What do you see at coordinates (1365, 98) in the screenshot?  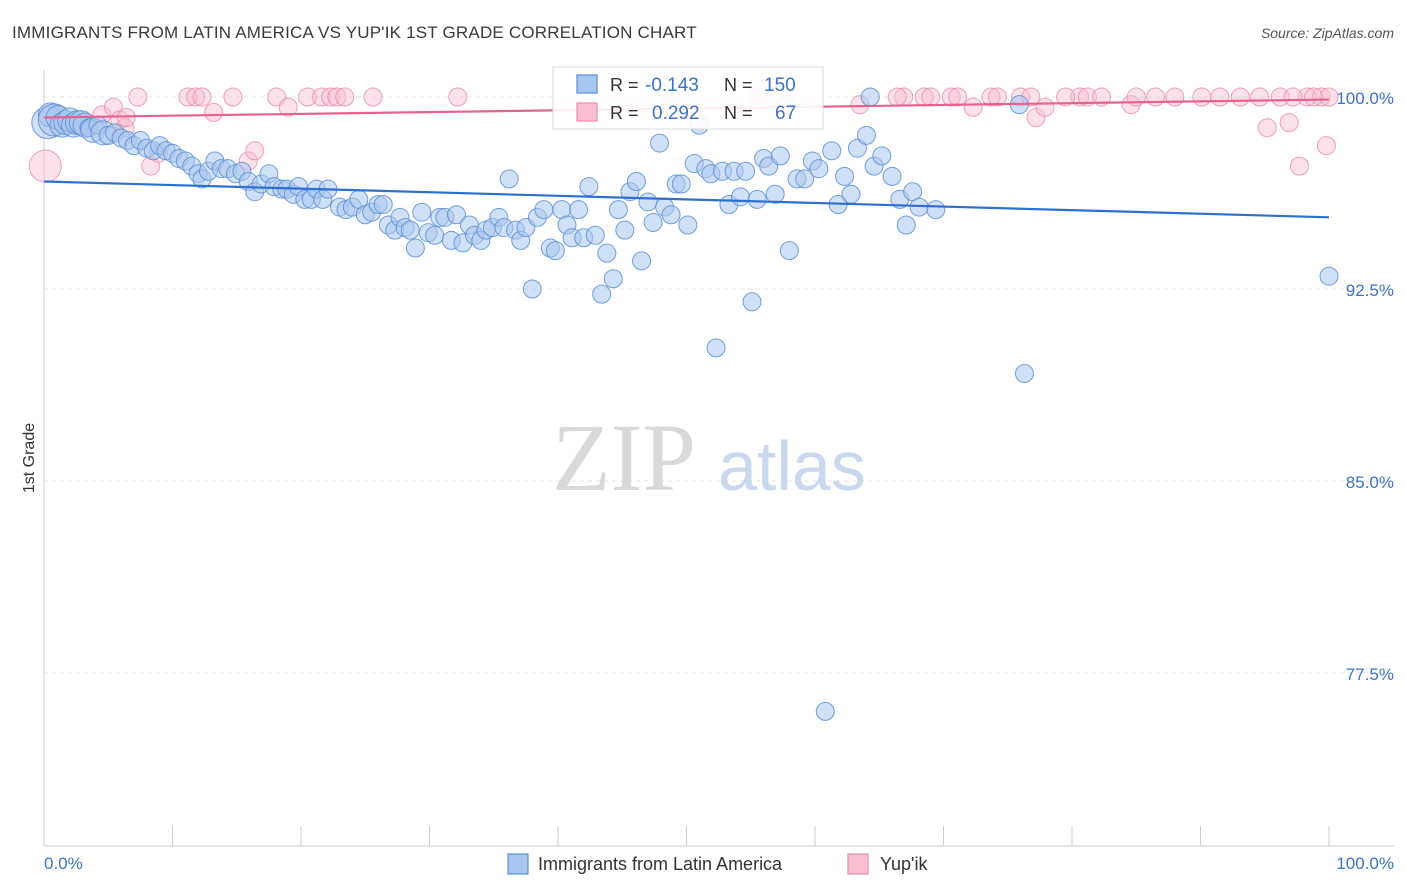 I see `y-tick-label: 100.0%` at bounding box center [1365, 98].